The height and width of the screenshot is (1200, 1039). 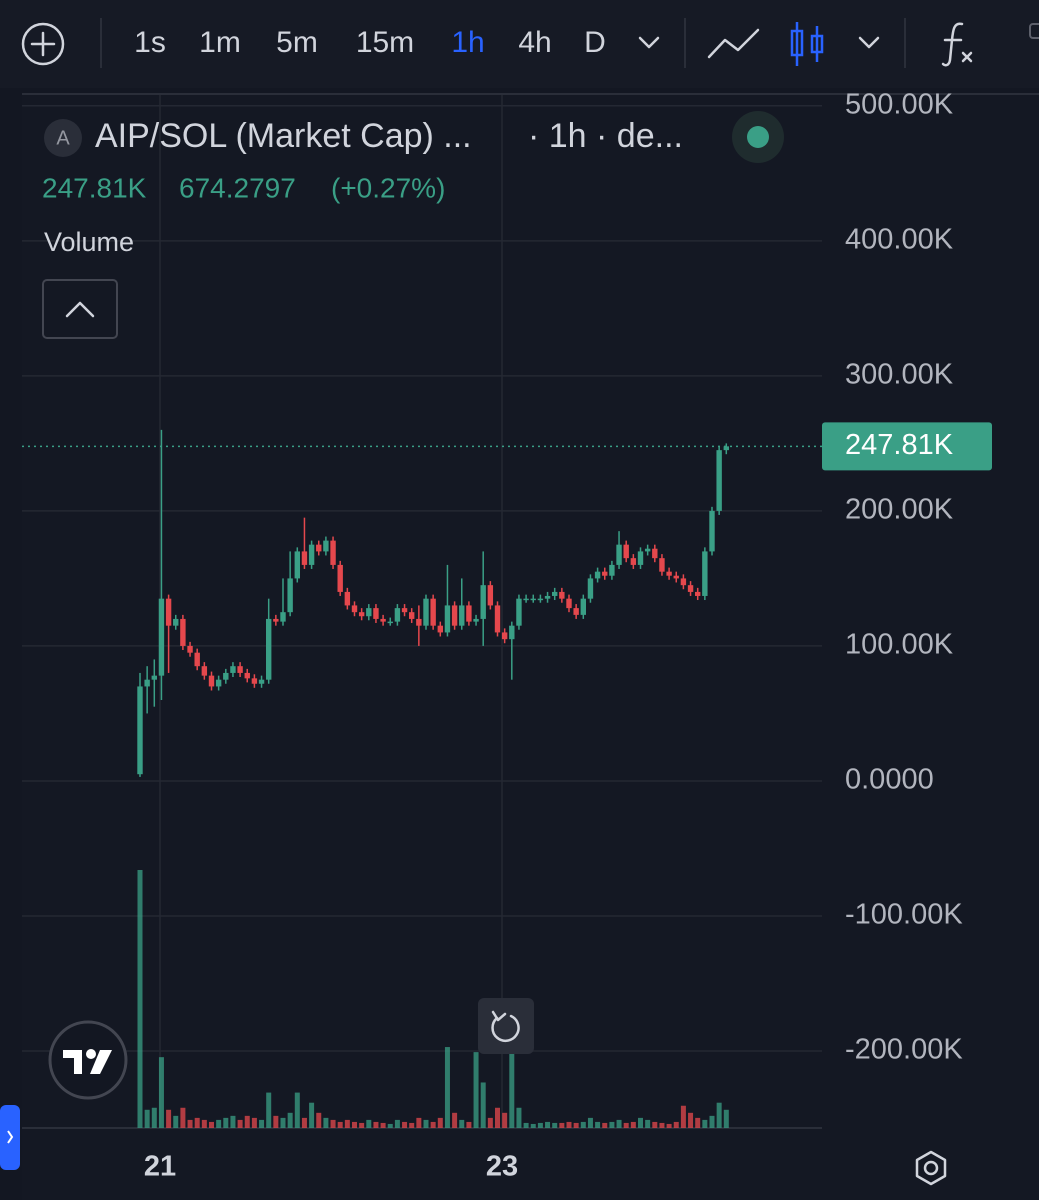 What do you see at coordinates (758, 137) in the screenshot?
I see `status-dot` at bounding box center [758, 137].